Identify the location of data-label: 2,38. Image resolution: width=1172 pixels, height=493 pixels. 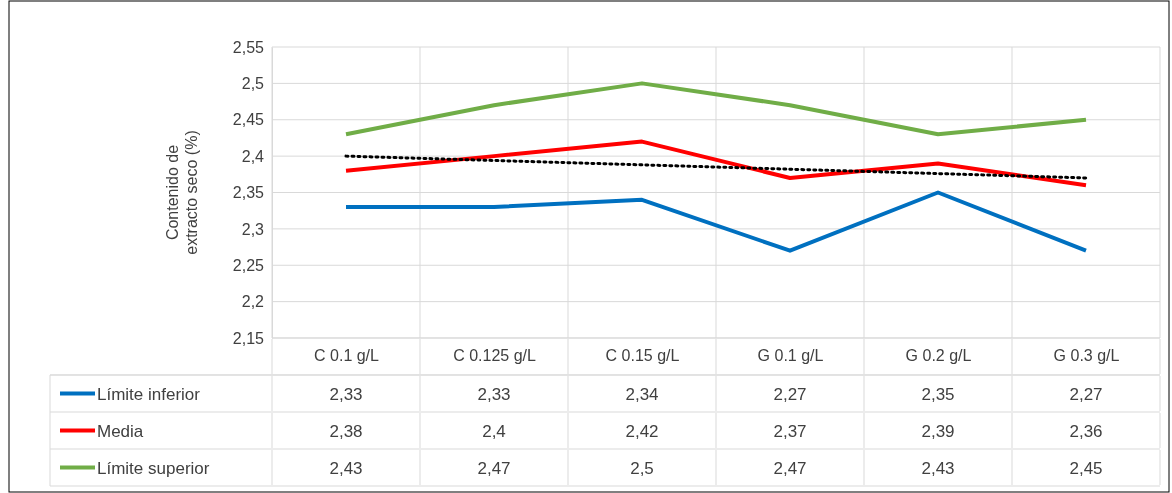
(346, 431).